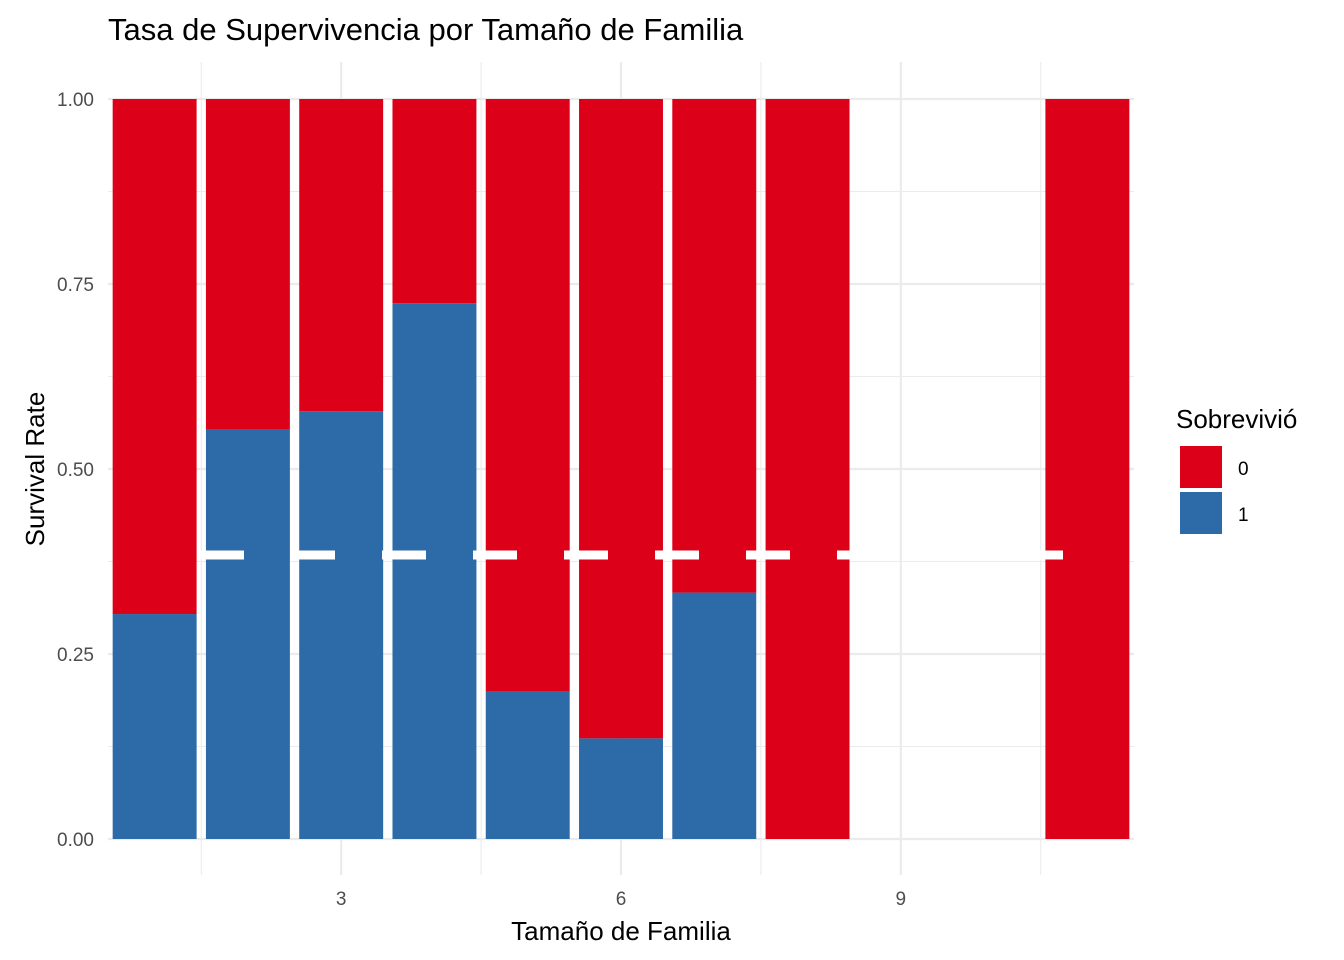  Describe the element at coordinates (341, 899) in the screenshot. I see `x-tick-label: 3` at that location.